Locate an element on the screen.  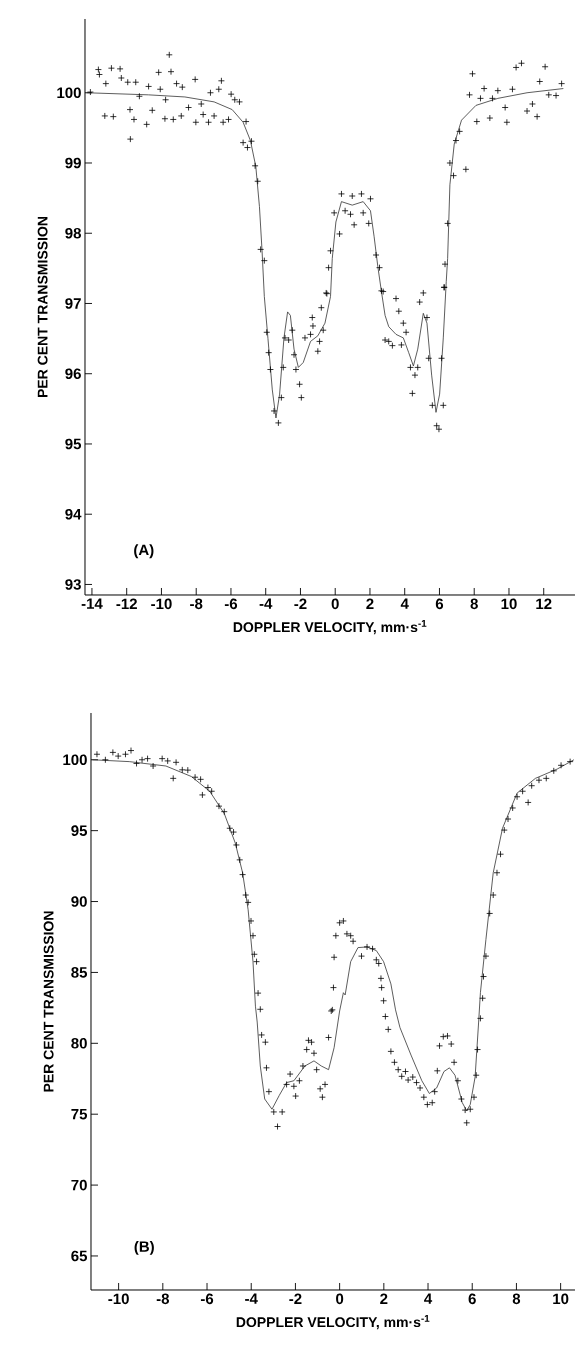
y-tick-label: 94 is located at coordinates (73, 514).